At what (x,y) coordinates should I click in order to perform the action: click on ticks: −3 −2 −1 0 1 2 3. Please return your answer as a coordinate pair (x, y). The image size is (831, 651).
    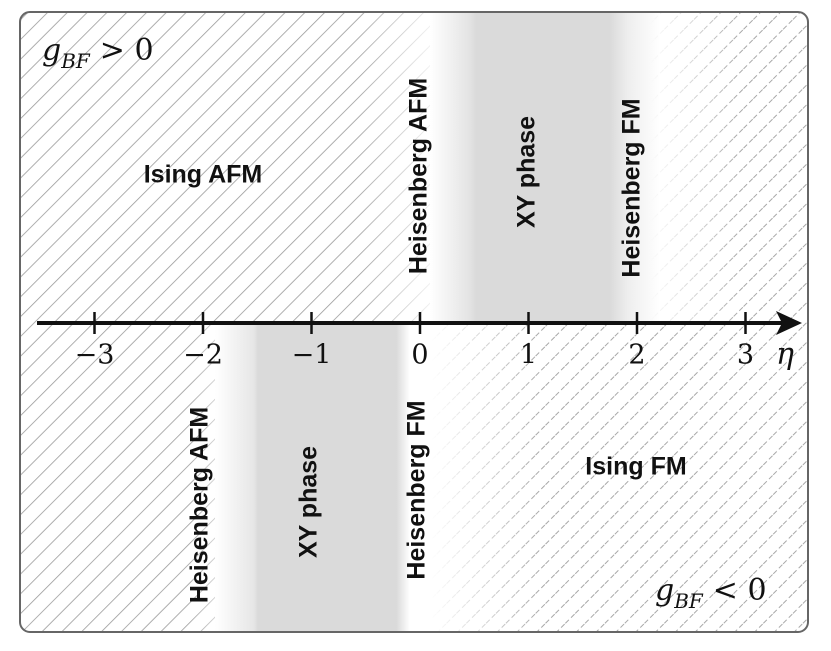
    Looking at the image, I should click on (414, 341).